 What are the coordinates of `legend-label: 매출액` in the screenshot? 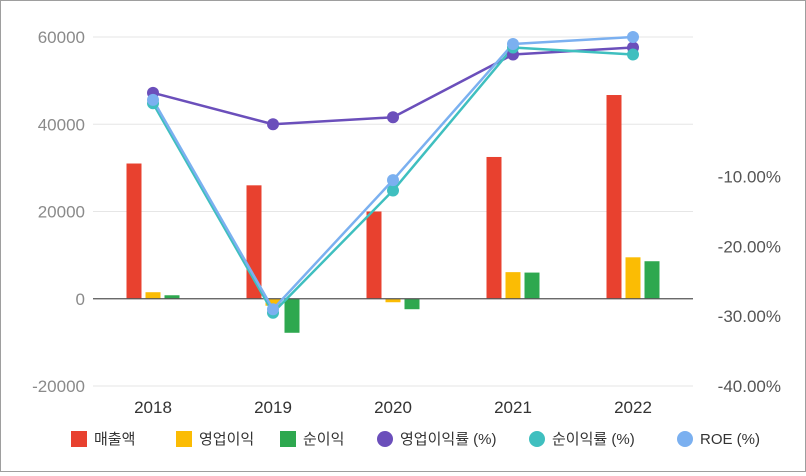 It's located at (114, 439).